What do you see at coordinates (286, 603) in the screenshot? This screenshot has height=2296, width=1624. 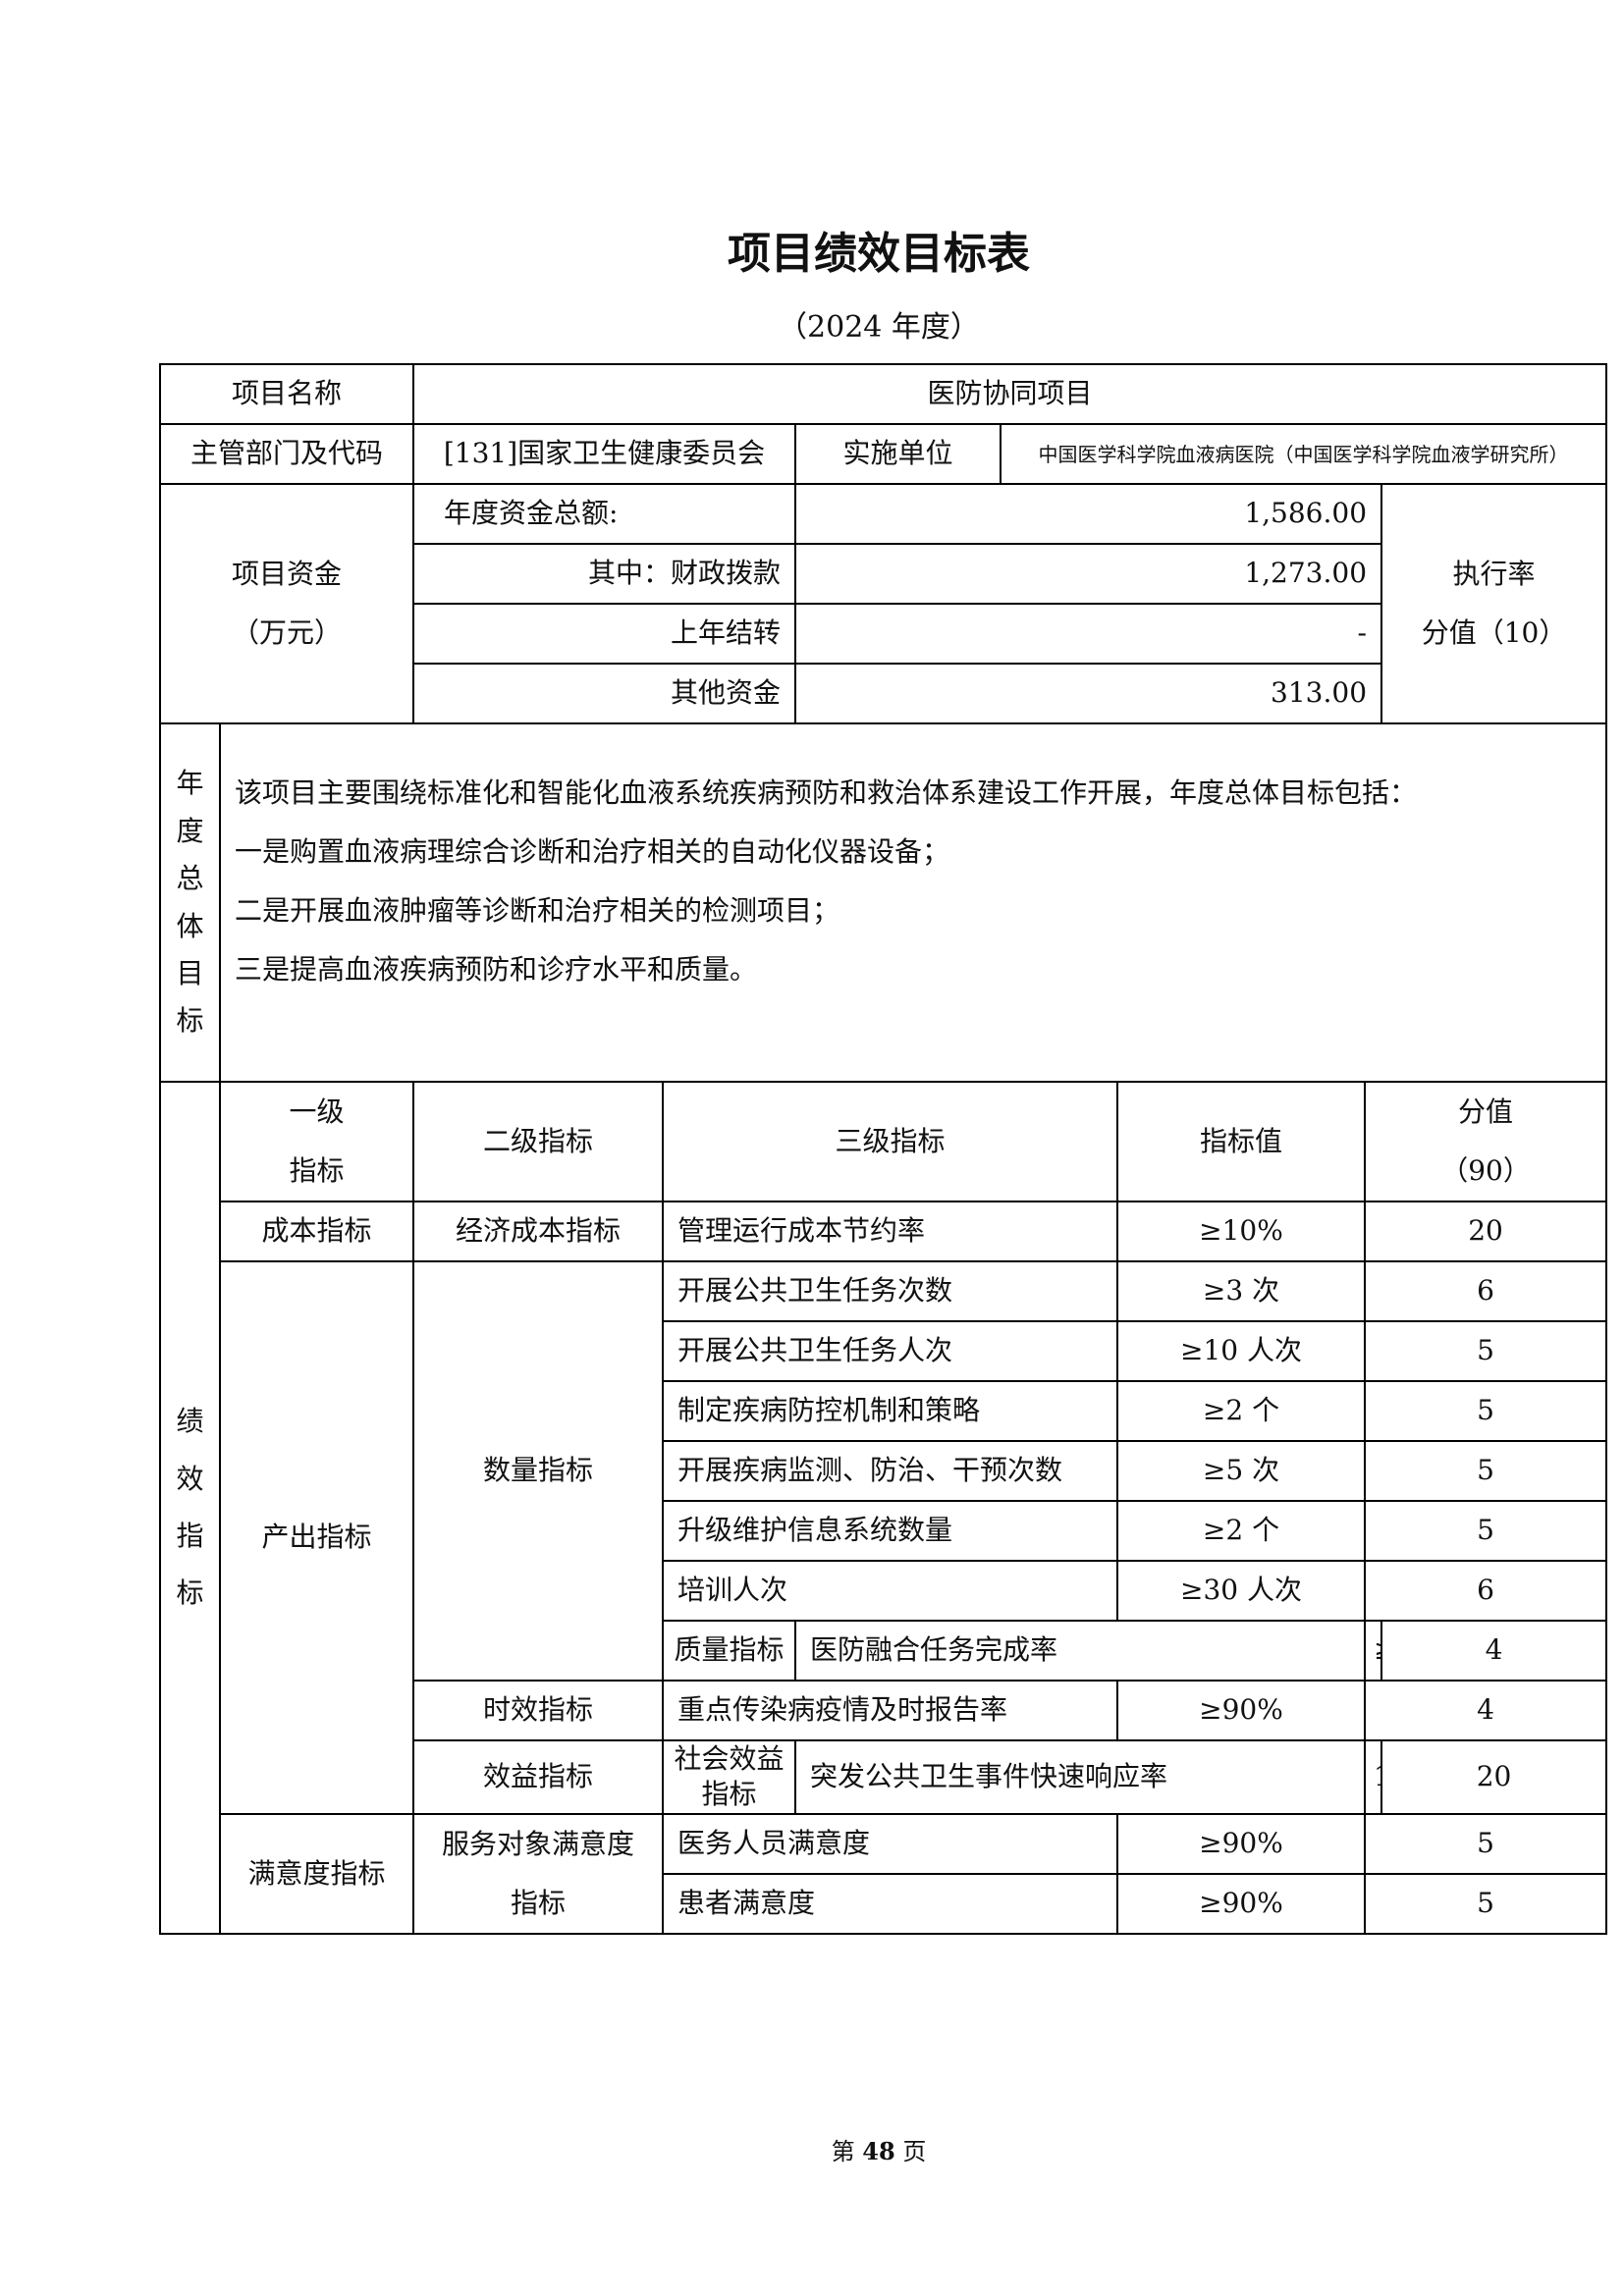 I see `funds-label: 项目资金 （万元）` at bounding box center [286, 603].